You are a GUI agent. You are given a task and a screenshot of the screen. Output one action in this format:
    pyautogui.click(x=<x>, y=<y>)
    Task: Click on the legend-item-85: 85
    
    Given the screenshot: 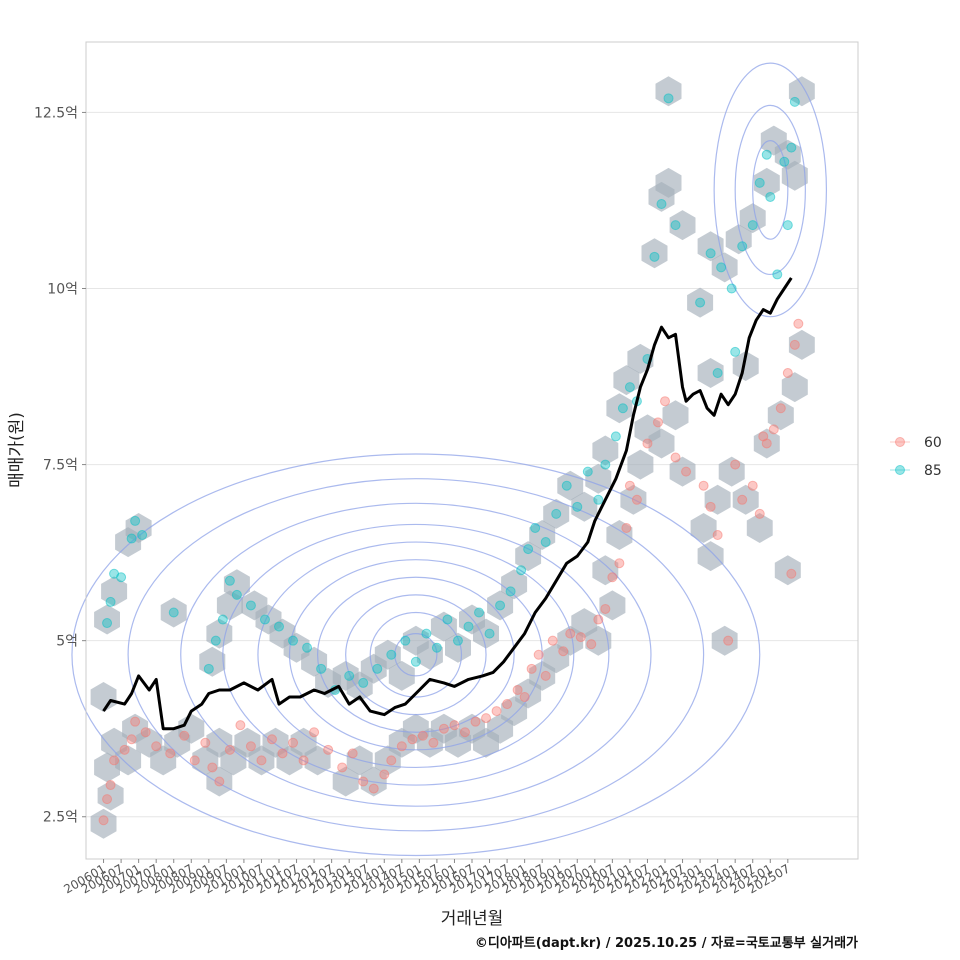 What is the action you would take?
    pyautogui.click(x=916, y=471)
    